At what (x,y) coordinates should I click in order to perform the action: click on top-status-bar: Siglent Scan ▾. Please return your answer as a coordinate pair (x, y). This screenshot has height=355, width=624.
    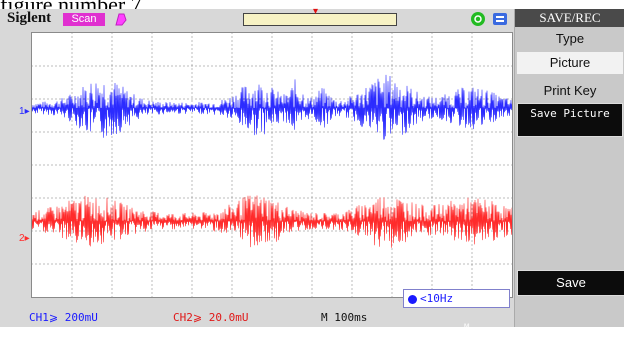
    Looking at the image, I should click on (257, 18).